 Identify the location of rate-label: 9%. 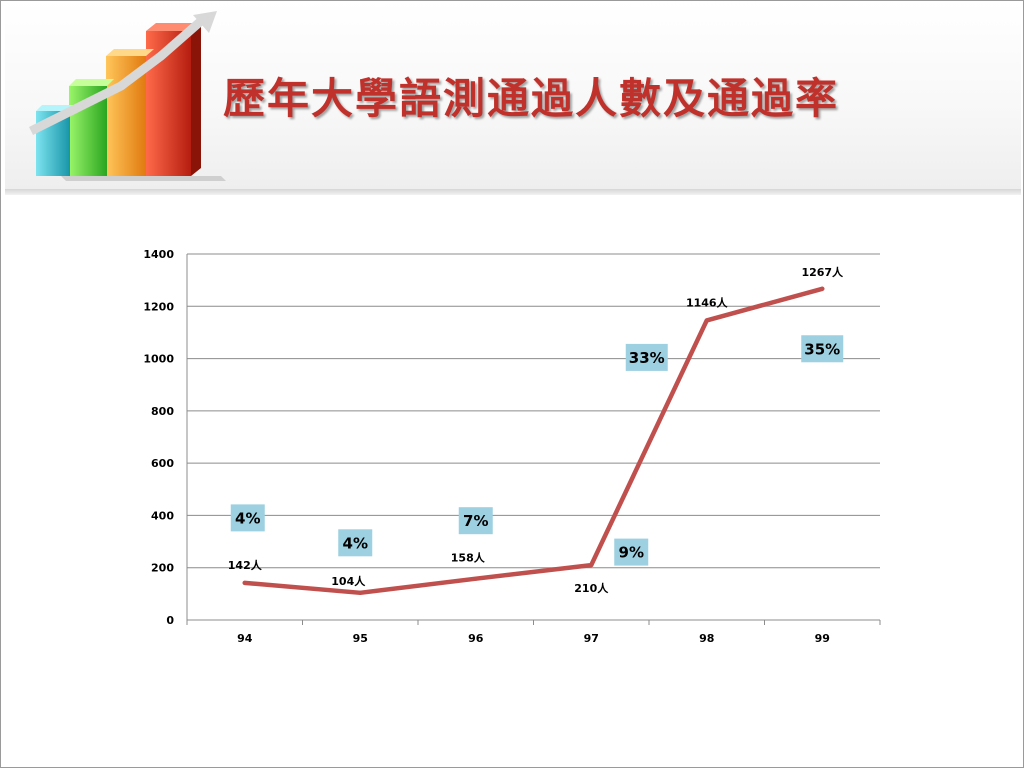
(631, 552).